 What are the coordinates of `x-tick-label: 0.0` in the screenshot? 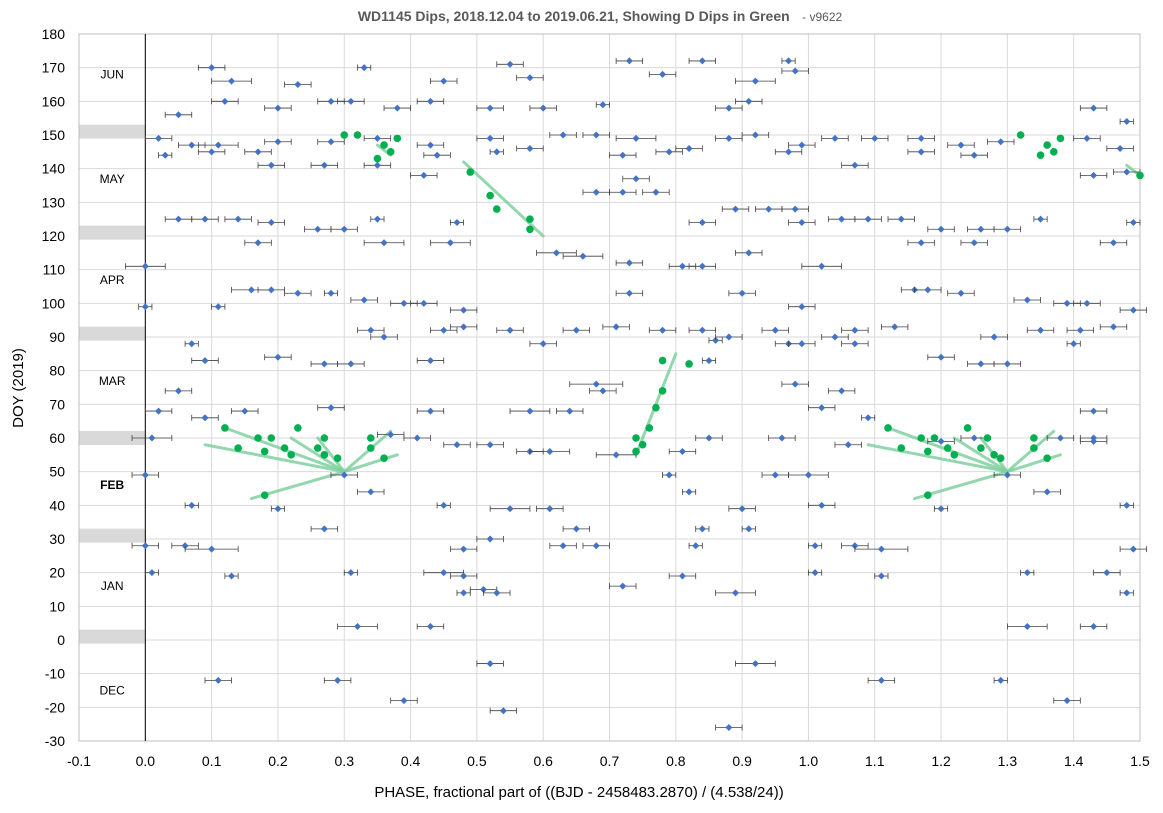 It's located at (146, 761).